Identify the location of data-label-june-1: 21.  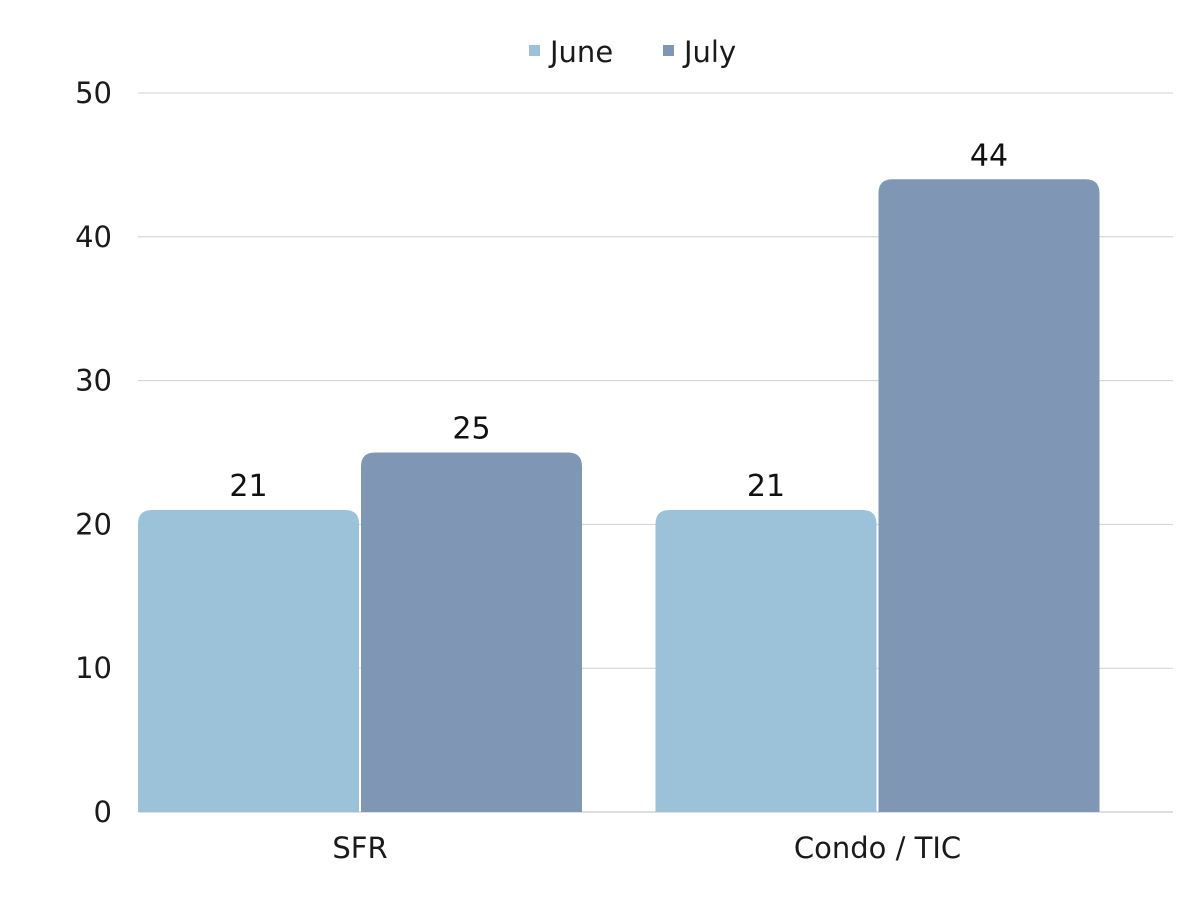
(248, 486).